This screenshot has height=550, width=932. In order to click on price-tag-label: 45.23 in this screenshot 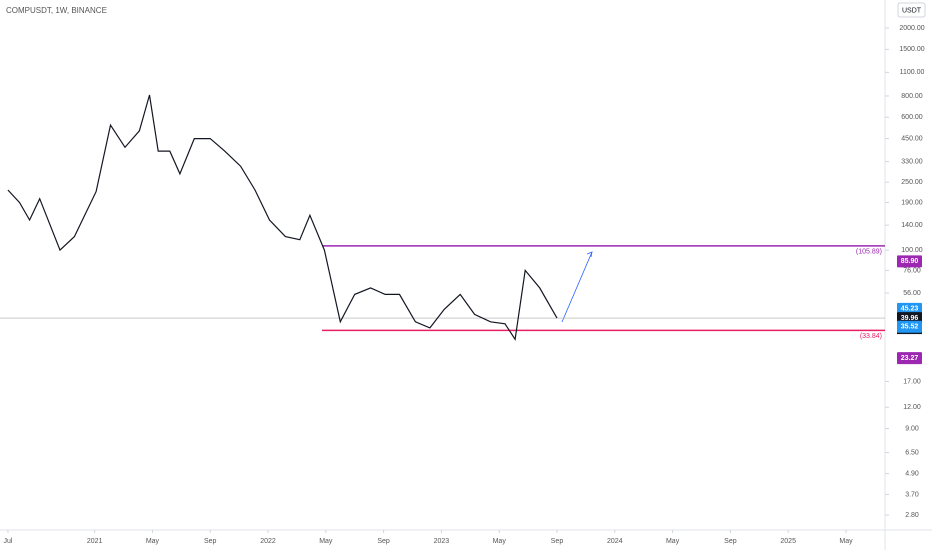, I will do `click(910, 309)`.